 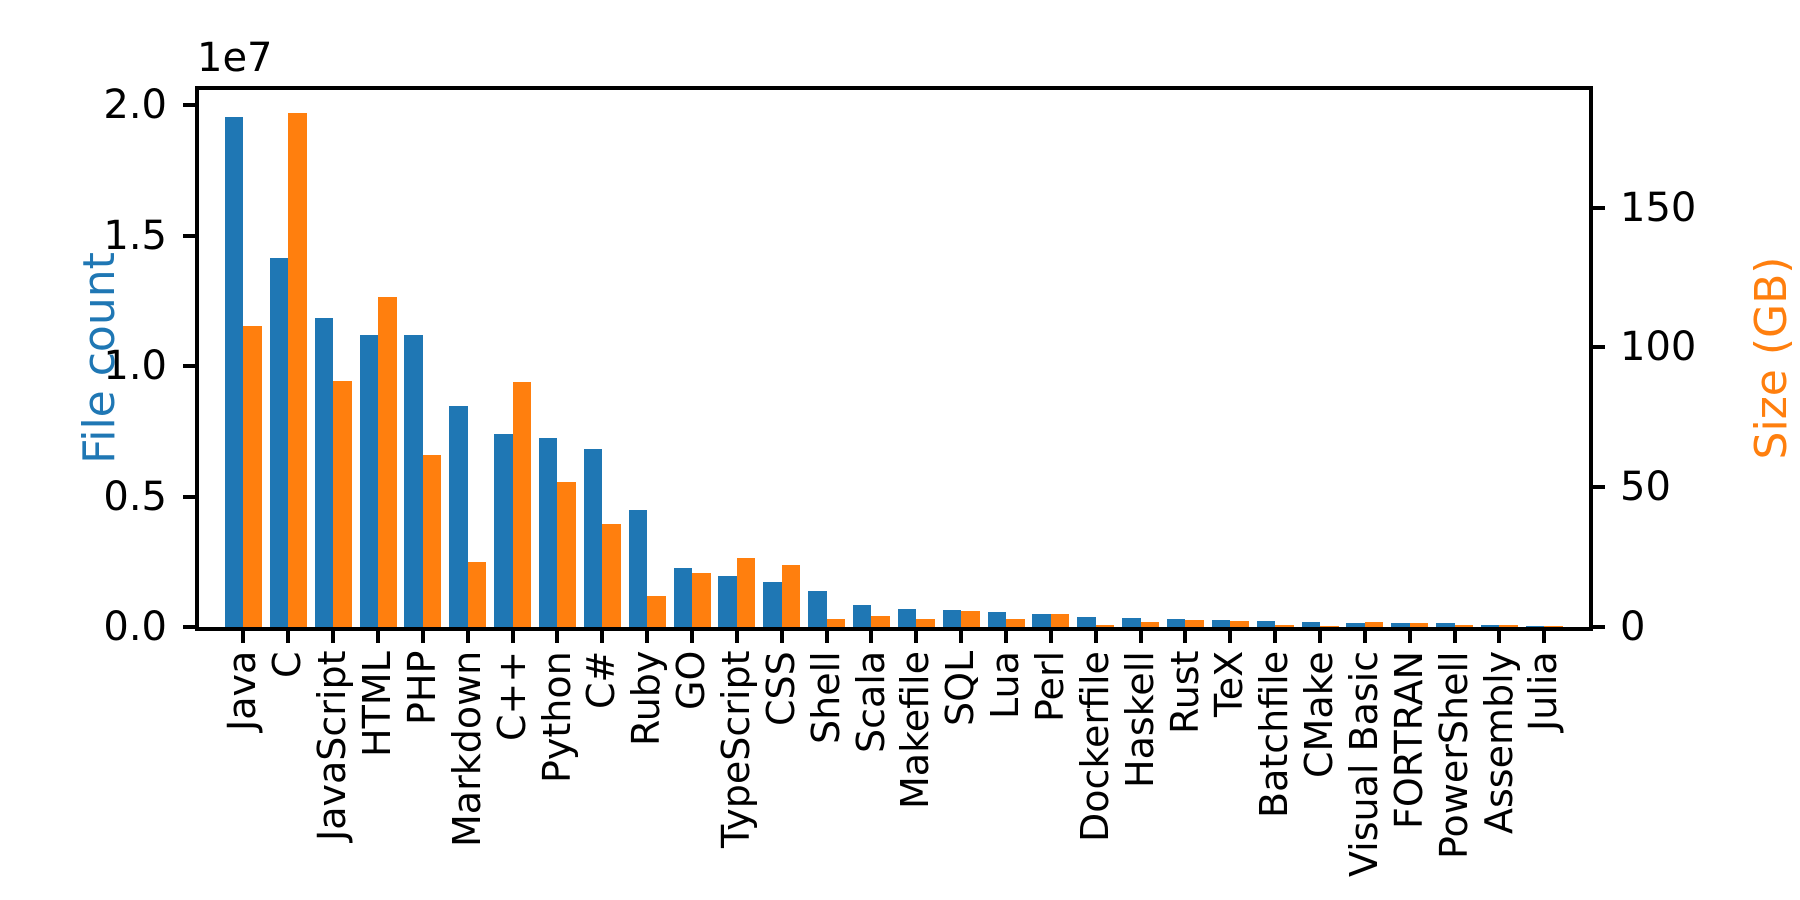 I want to click on x-tick-slot: CMake, so click(x=1320, y=765).